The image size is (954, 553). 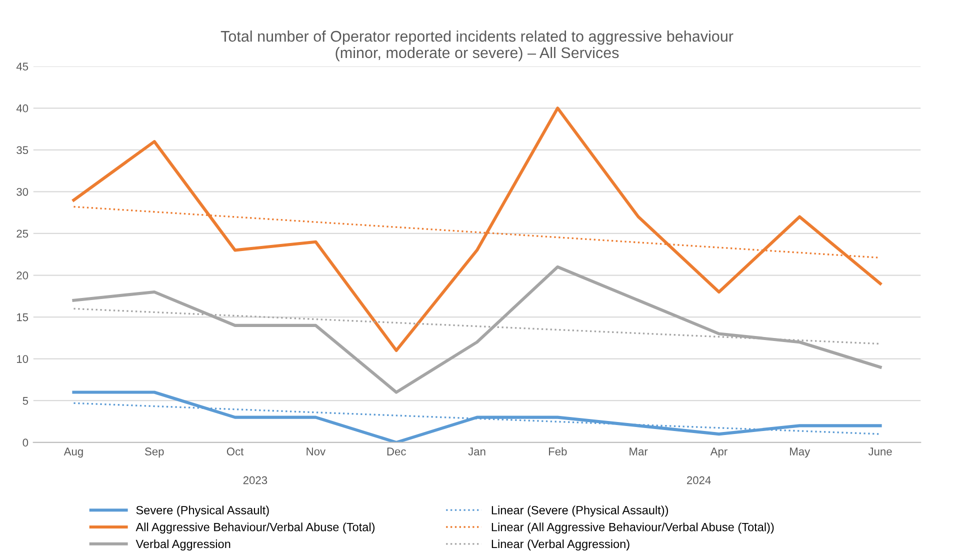 What do you see at coordinates (22, 108) in the screenshot?
I see `y-tick-label: 40` at bounding box center [22, 108].